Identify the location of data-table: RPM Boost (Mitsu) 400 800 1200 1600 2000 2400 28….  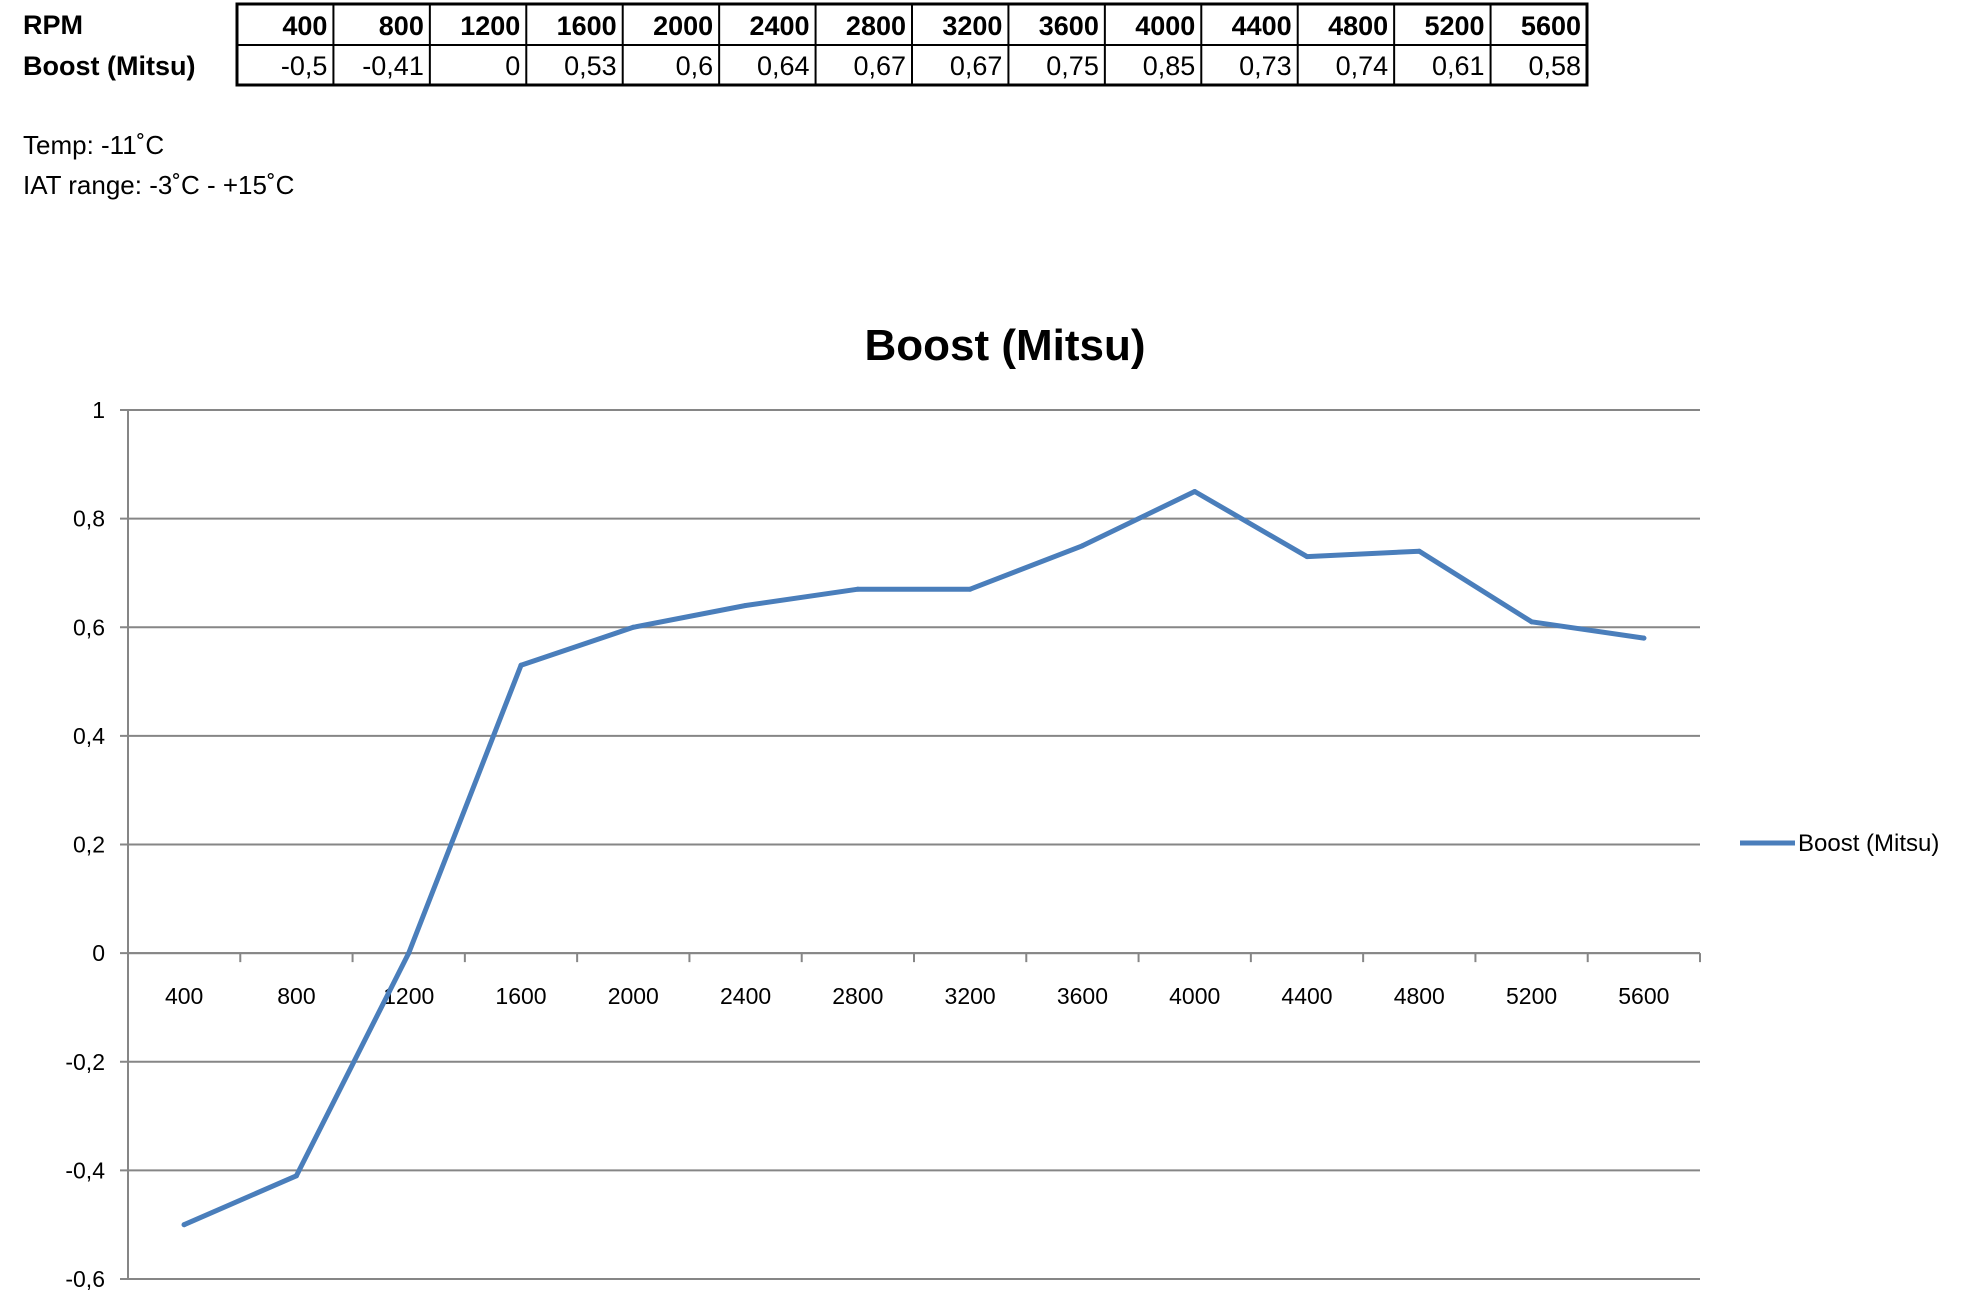
(806, 44).